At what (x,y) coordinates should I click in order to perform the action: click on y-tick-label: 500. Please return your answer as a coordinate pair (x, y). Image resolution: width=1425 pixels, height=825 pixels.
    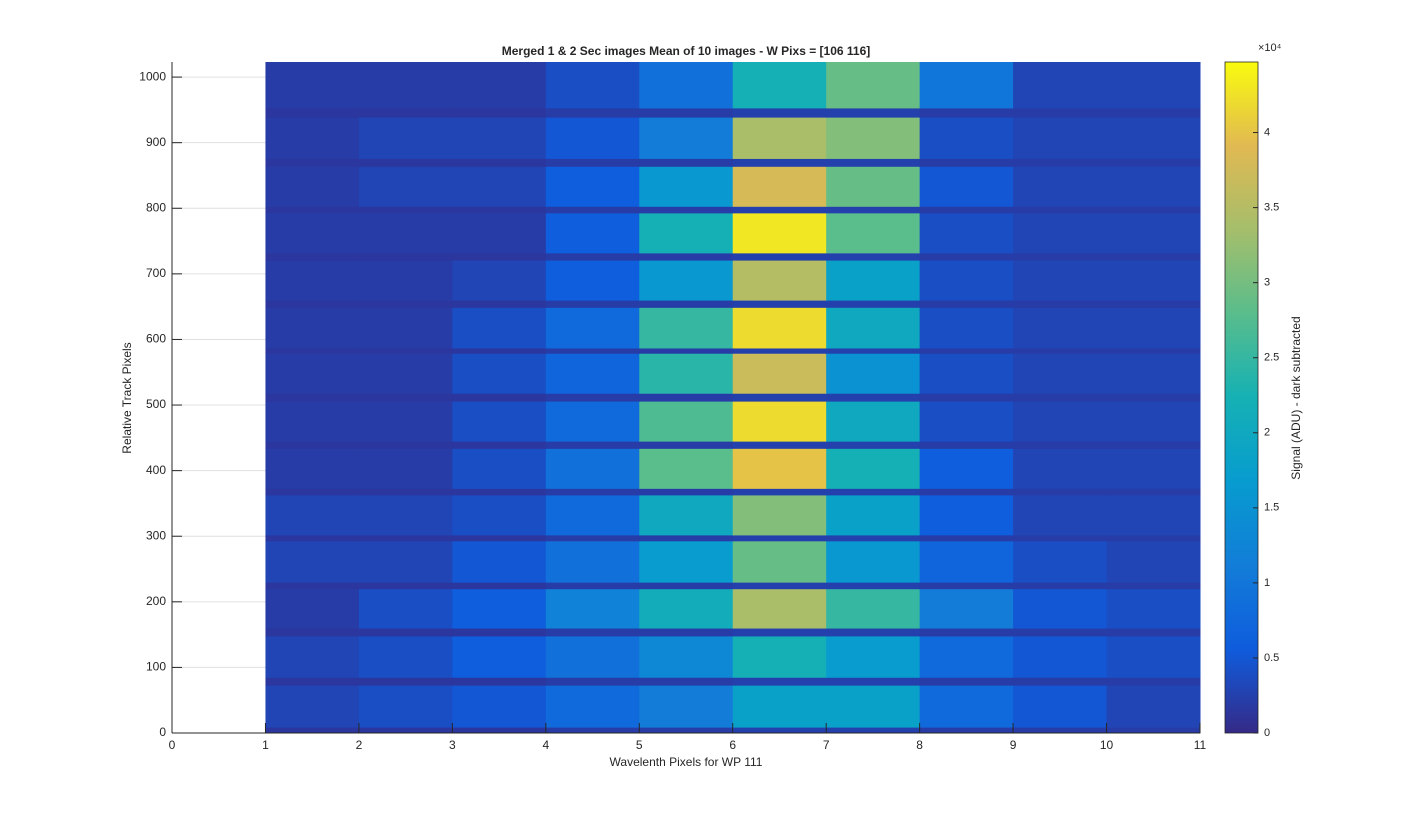
    Looking at the image, I should click on (156, 404).